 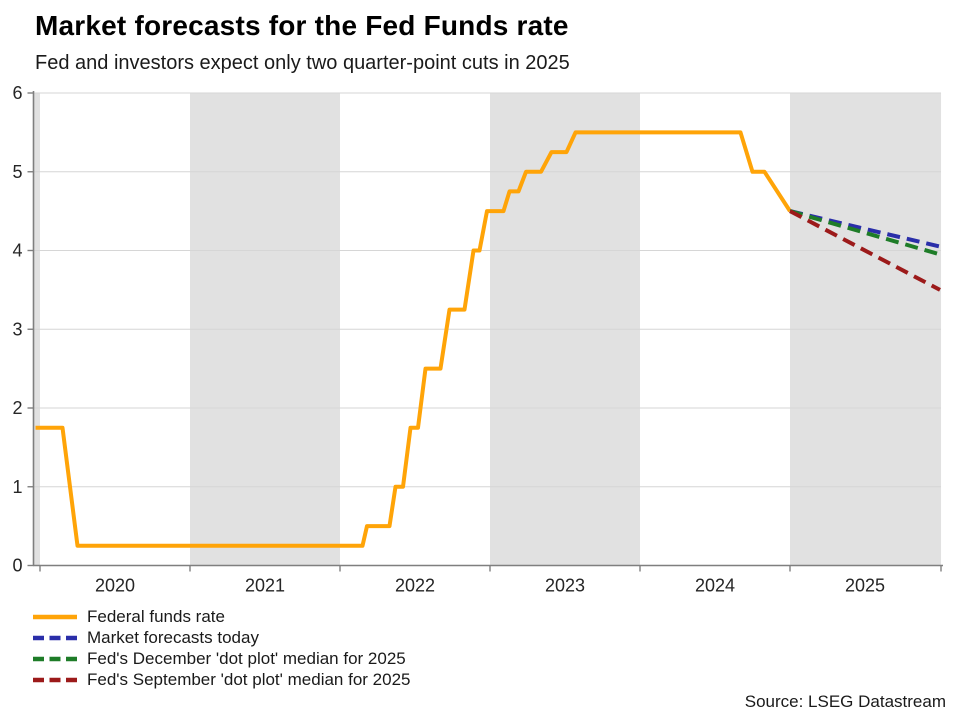 What do you see at coordinates (156, 616) in the screenshot?
I see `legend-label: Federal funds rate` at bounding box center [156, 616].